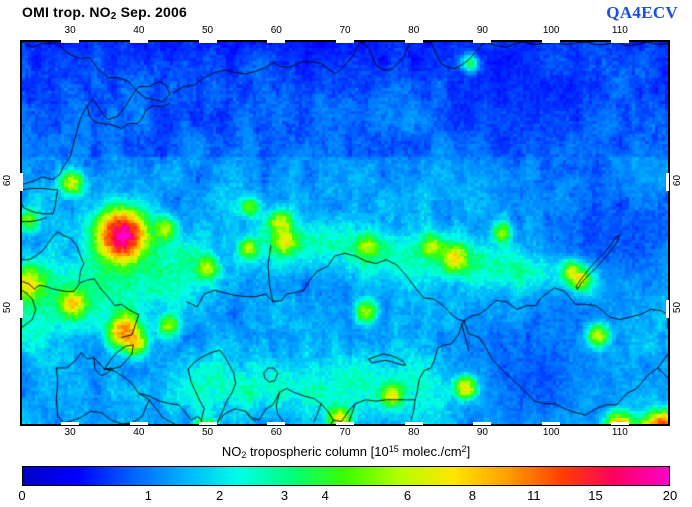 The image size is (692, 507). What do you see at coordinates (70, 30) in the screenshot?
I see `x-axis-tick-30-top: 30` at bounding box center [70, 30].